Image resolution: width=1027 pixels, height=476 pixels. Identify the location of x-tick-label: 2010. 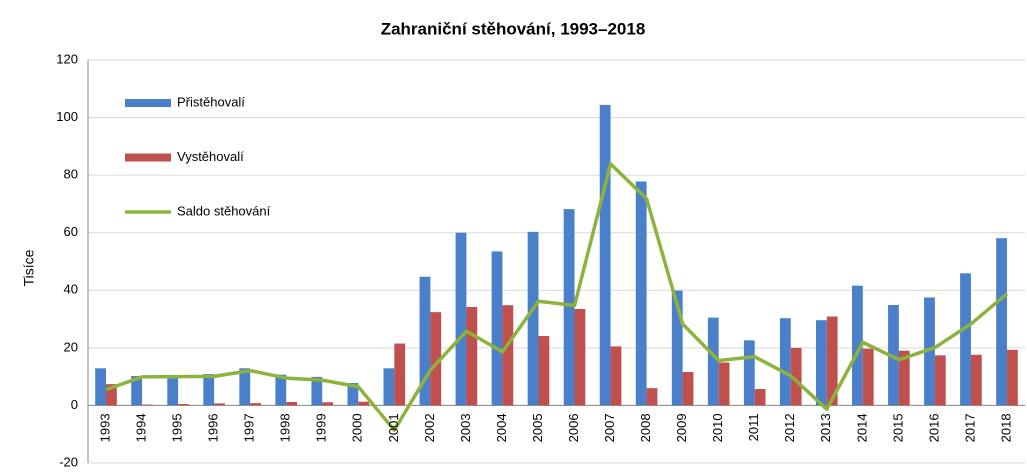
(717, 427).